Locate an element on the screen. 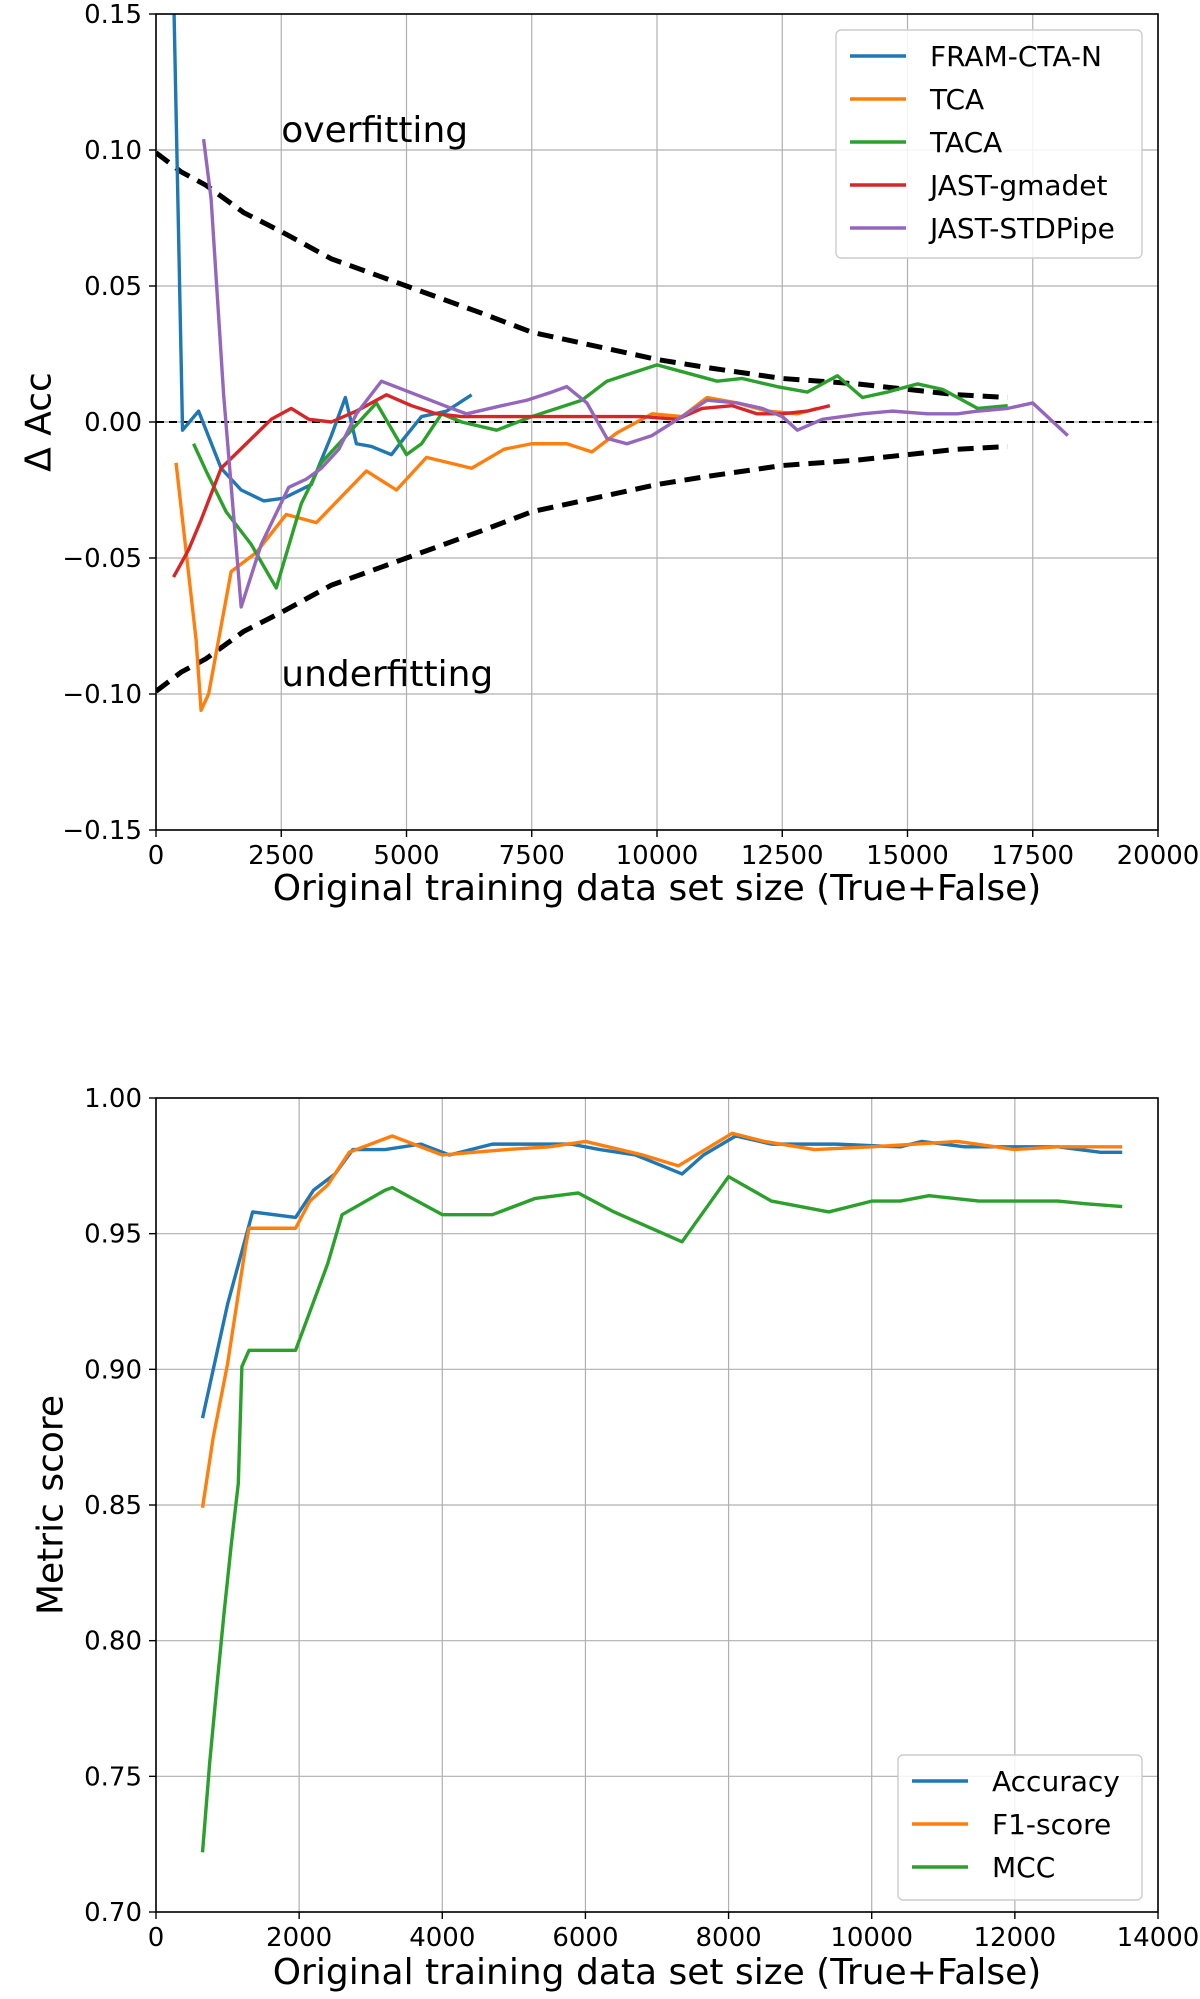  series-line-tca is located at coordinates (496, 554).